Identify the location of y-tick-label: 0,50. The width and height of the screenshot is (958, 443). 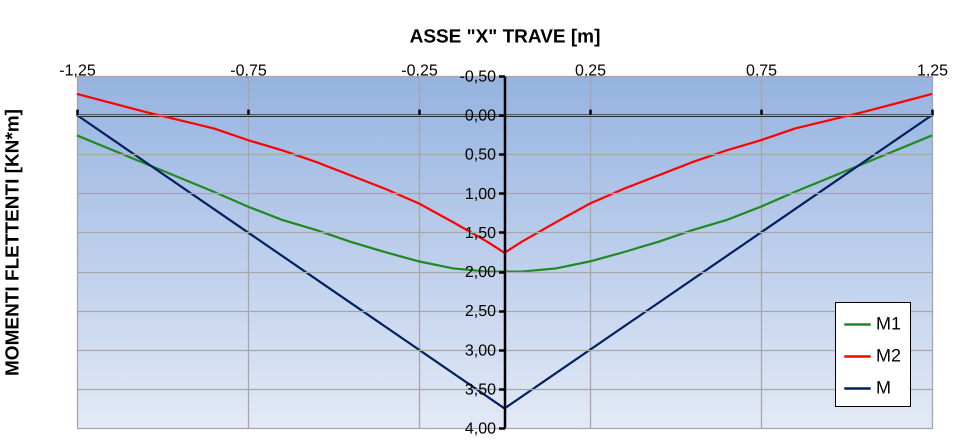
(480, 155).